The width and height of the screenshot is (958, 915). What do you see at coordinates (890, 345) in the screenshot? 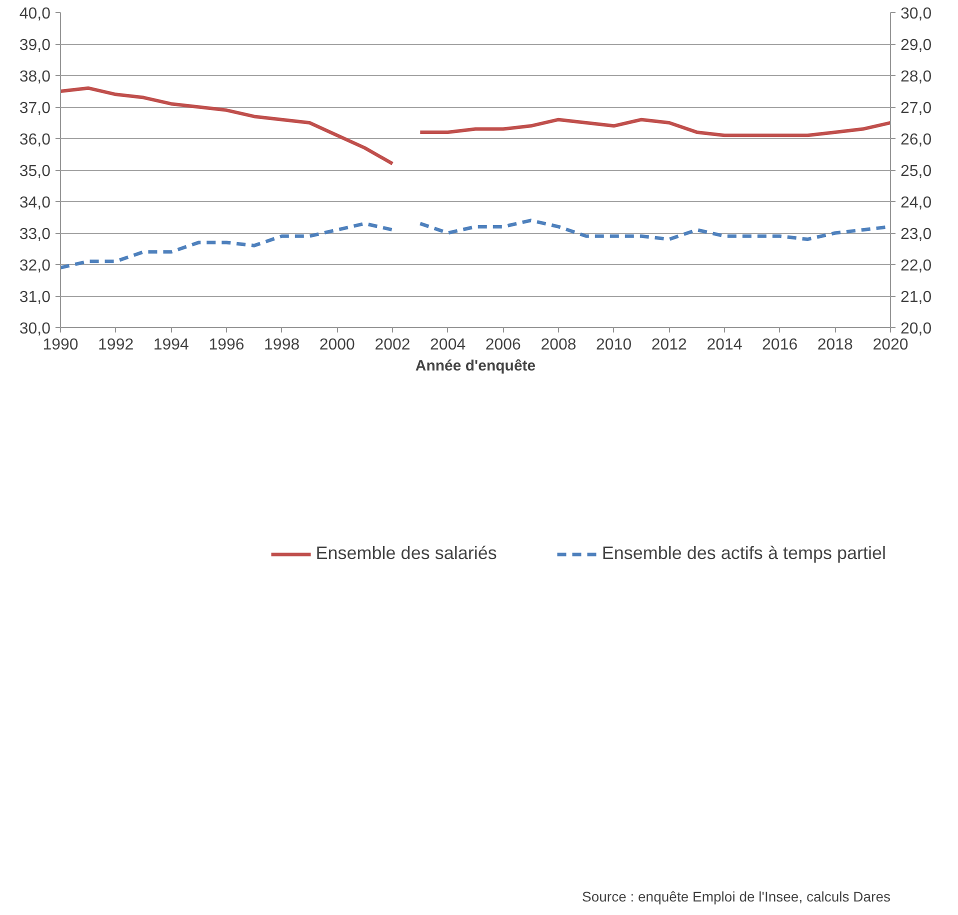
I see `x-tick-label: 2020` at bounding box center [890, 345].